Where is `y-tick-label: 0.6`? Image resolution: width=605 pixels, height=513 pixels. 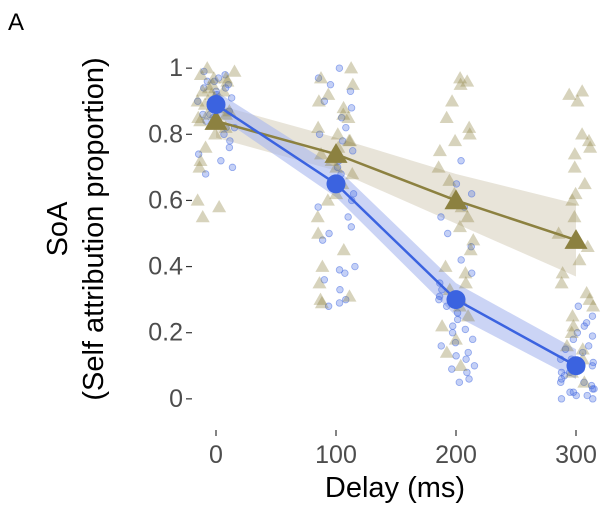 y-tick-label: 0.6 is located at coordinates (165, 200).